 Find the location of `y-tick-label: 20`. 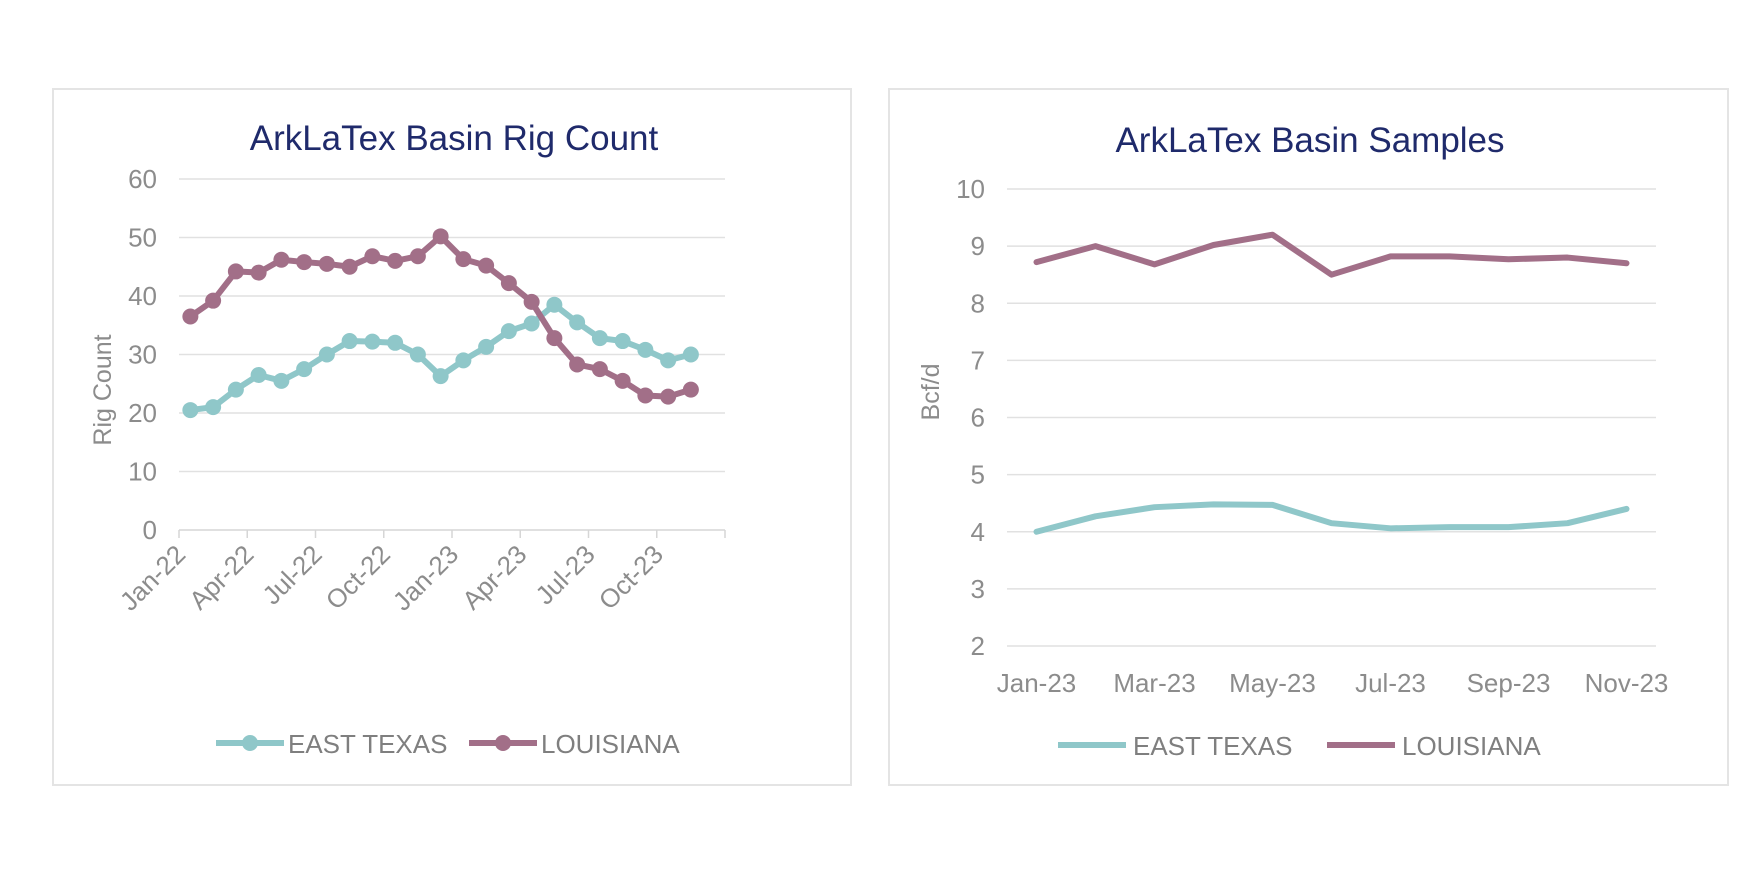

y-tick-label: 20 is located at coordinates (142, 413).